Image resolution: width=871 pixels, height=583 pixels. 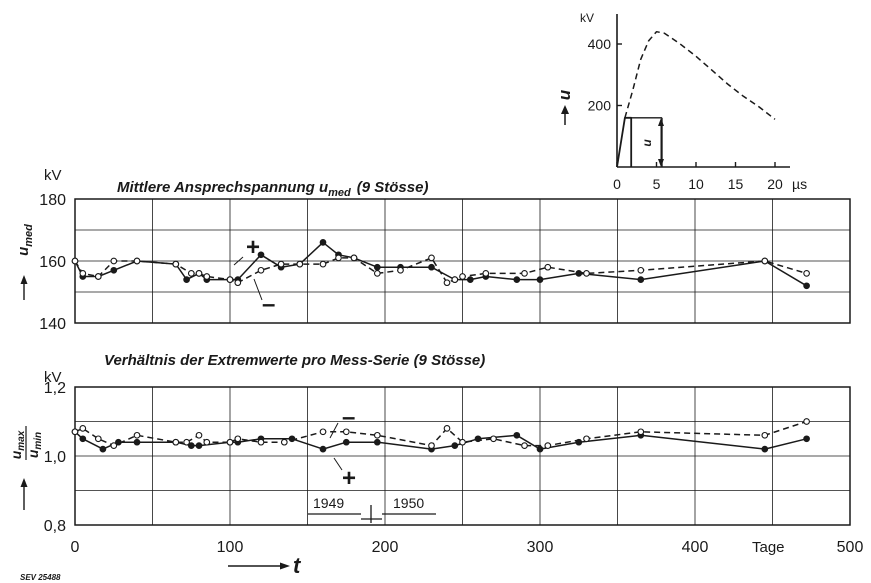 I want to click on lower-x-tick-label: 500, so click(x=850, y=547).